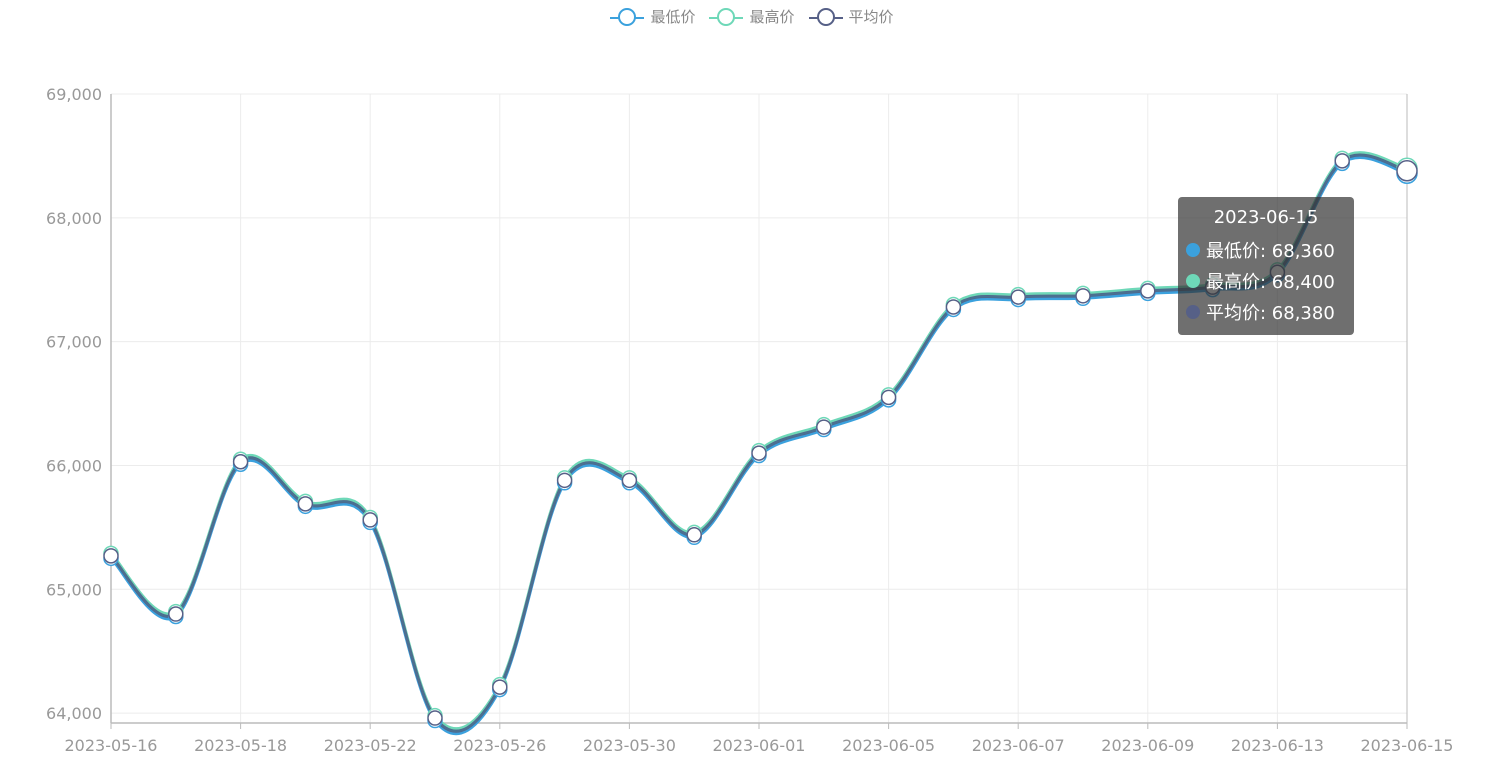 Image resolution: width=1504 pixels, height=770 pixels. Describe the element at coordinates (74, 218) in the screenshot. I see `y-tick-label: 68,000` at that location.